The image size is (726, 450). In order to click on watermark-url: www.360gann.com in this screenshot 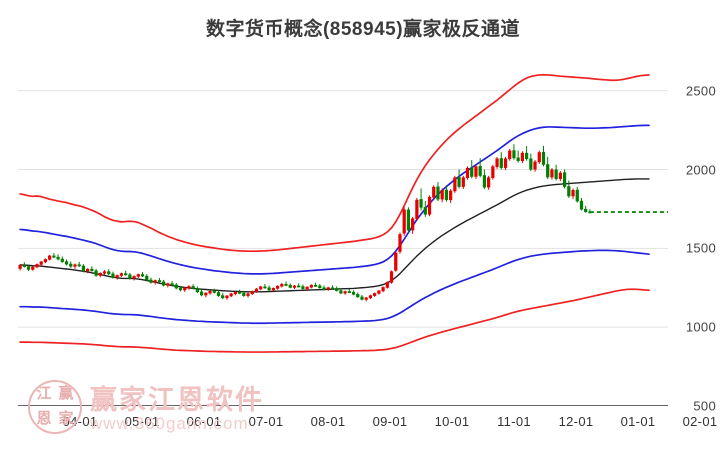, I will do `click(169, 423)`.